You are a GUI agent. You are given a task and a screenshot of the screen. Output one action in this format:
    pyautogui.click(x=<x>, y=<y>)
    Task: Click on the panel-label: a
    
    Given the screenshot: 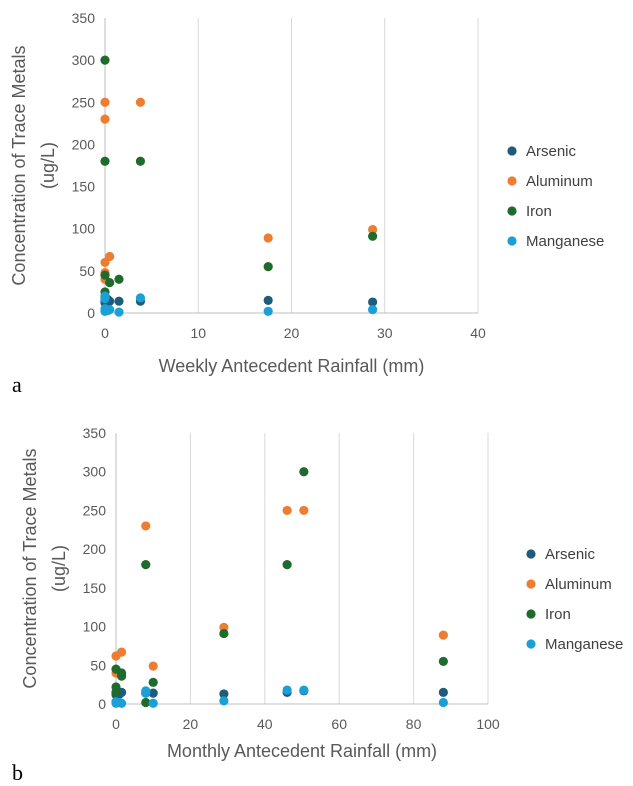 What is the action you would take?
    pyautogui.click(x=17, y=384)
    